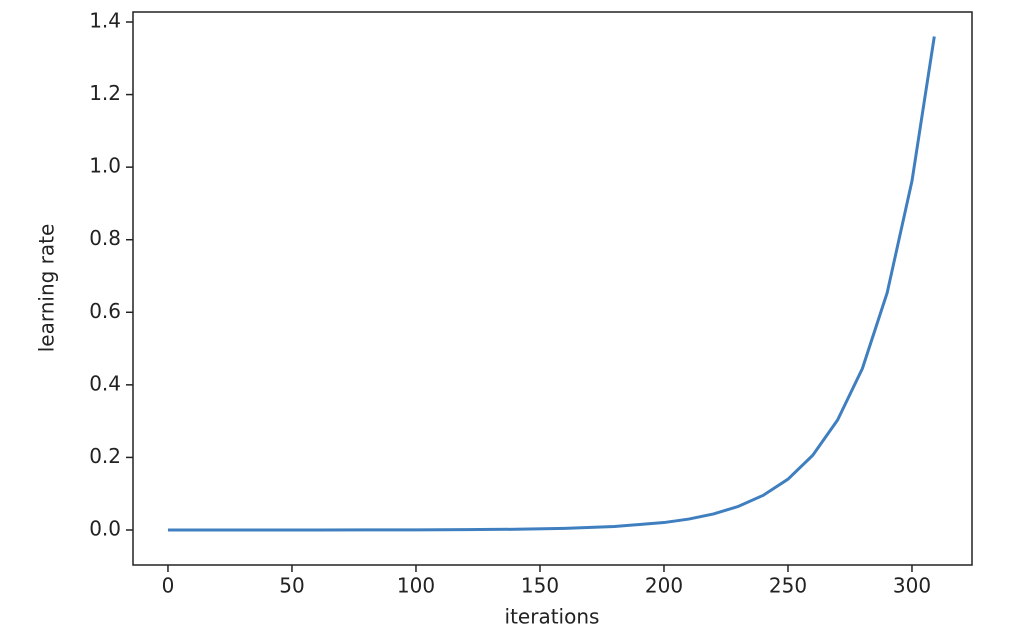  What do you see at coordinates (105, 528) in the screenshot?
I see `y-tick-label: 0.0` at bounding box center [105, 528].